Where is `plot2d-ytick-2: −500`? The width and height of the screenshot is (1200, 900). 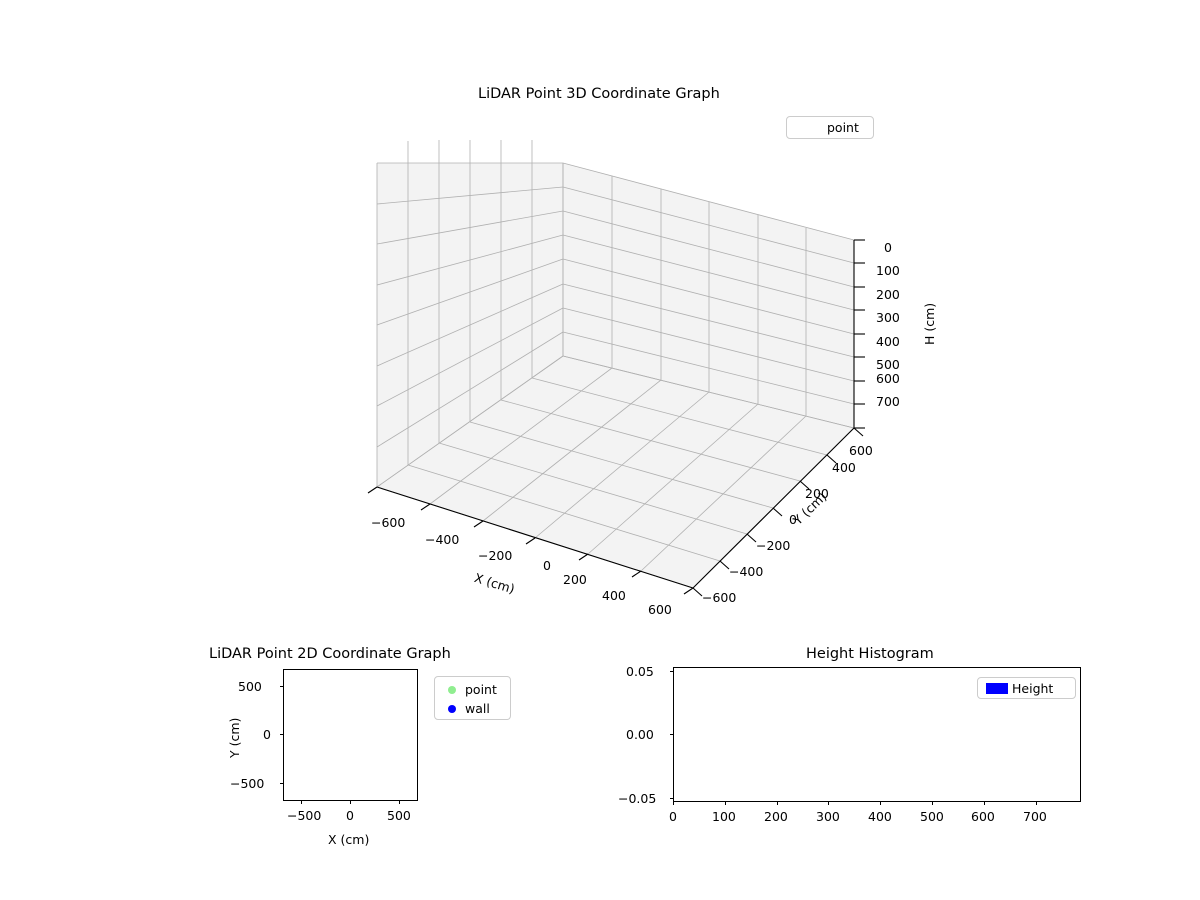 plot2d-ytick-2: −500 is located at coordinates (247, 783).